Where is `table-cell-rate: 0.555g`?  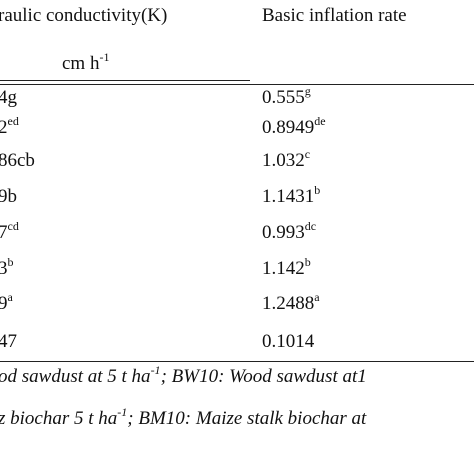 table-cell-rate: 0.555g is located at coordinates (286, 96).